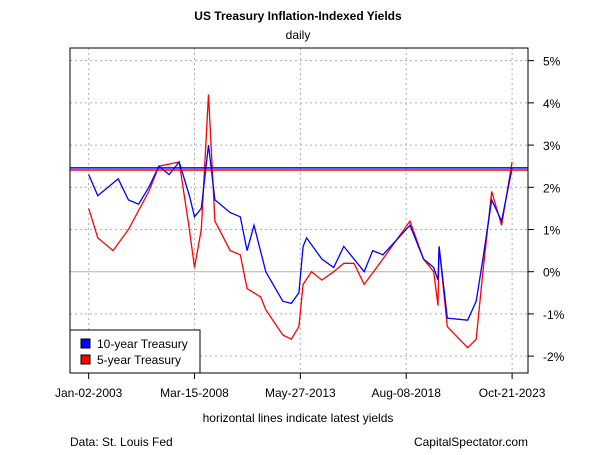  What do you see at coordinates (552, 230) in the screenshot?
I see `y-tick-label: 1%` at bounding box center [552, 230].